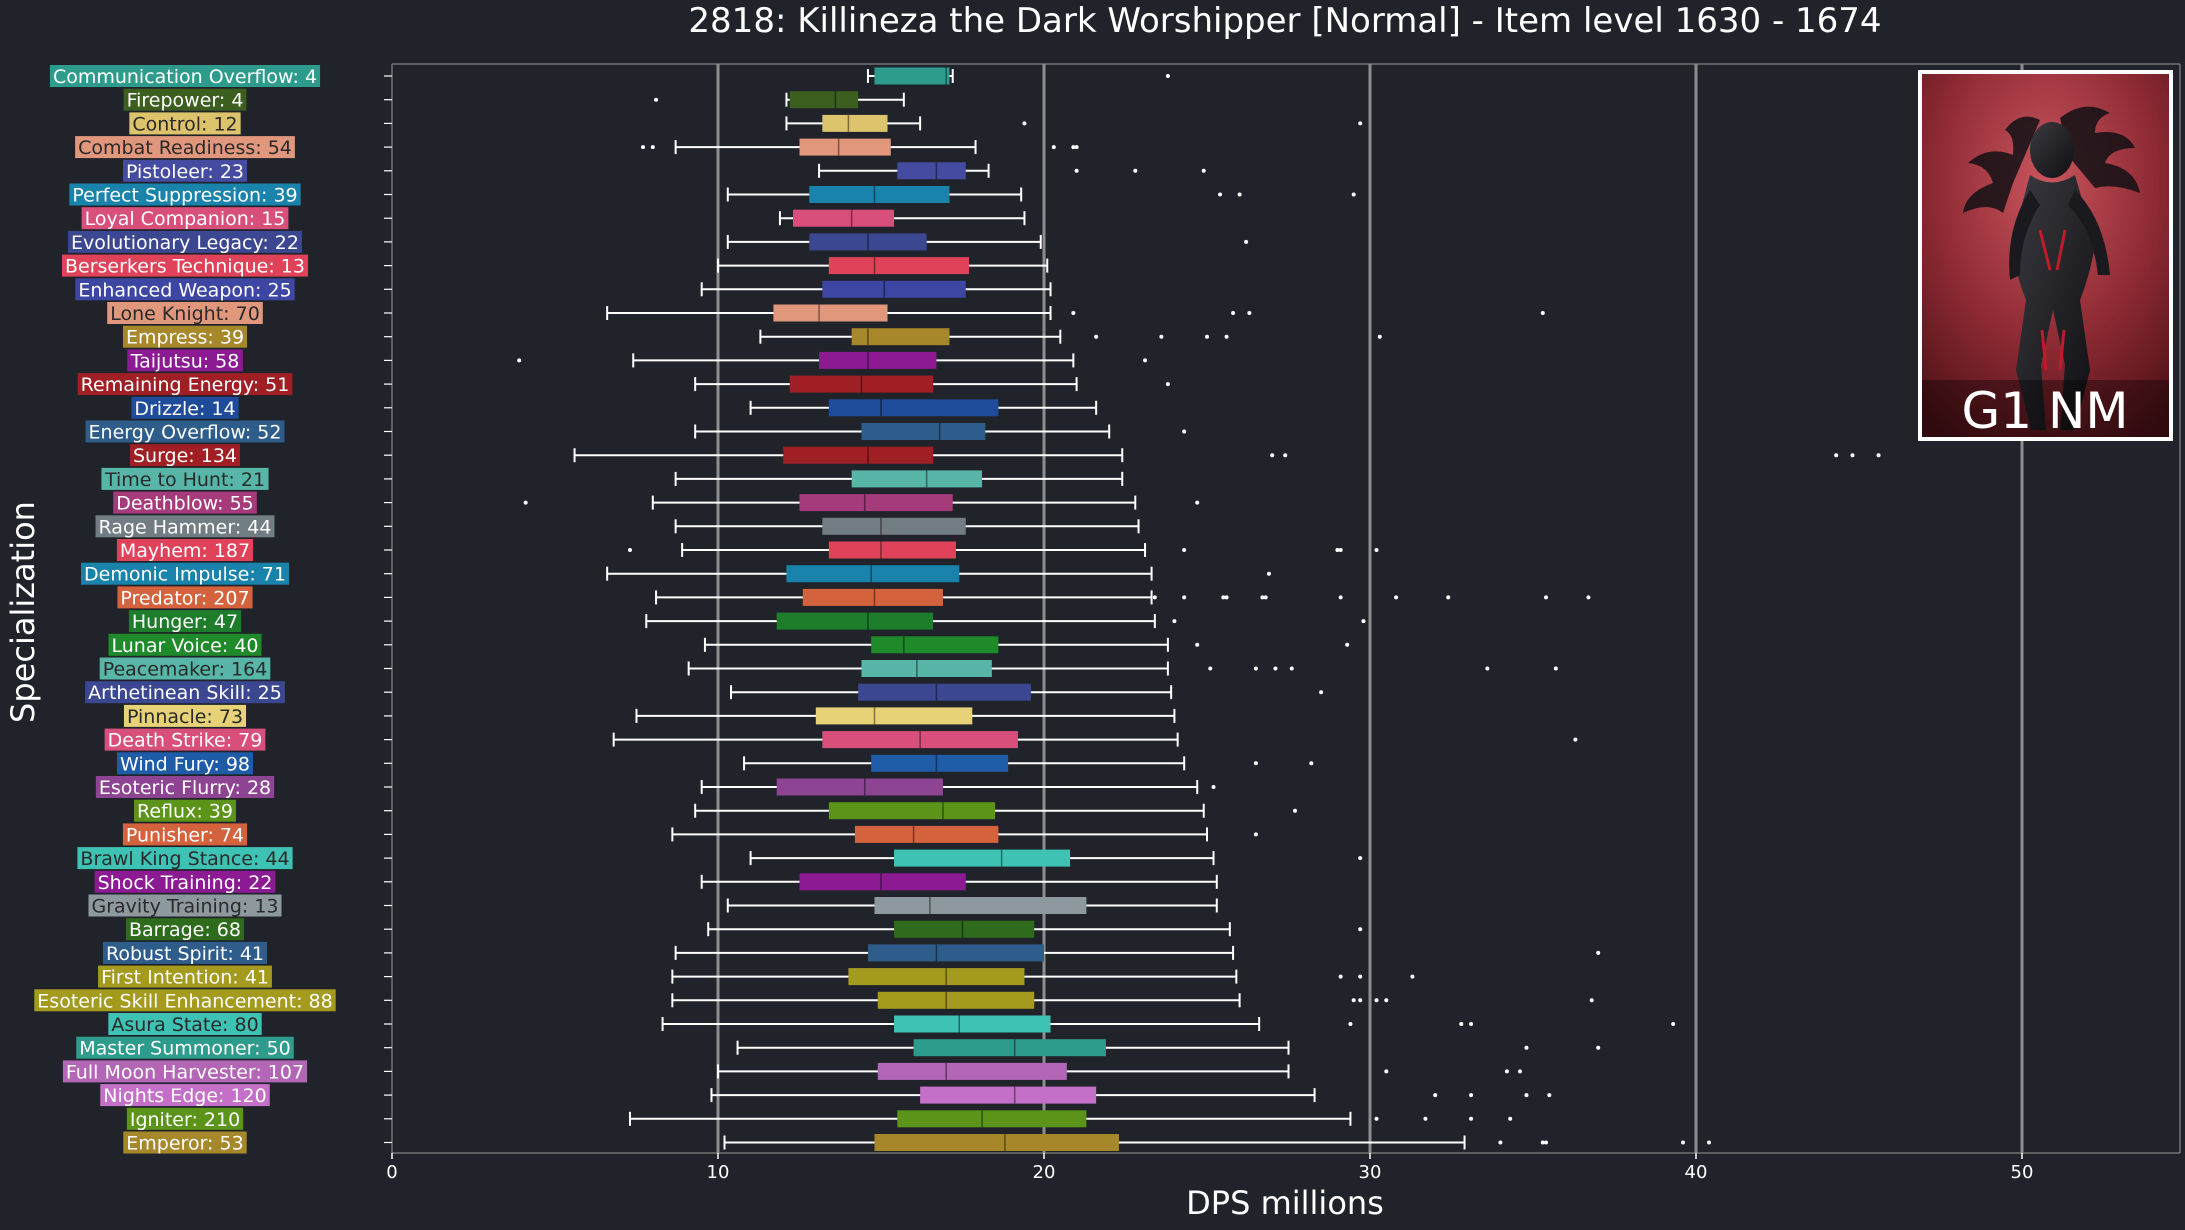 This screenshot has width=2185, height=1230. Describe the element at coordinates (185, 551) in the screenshot. I see `y-tick-label: Mayhem: 187` at that location.